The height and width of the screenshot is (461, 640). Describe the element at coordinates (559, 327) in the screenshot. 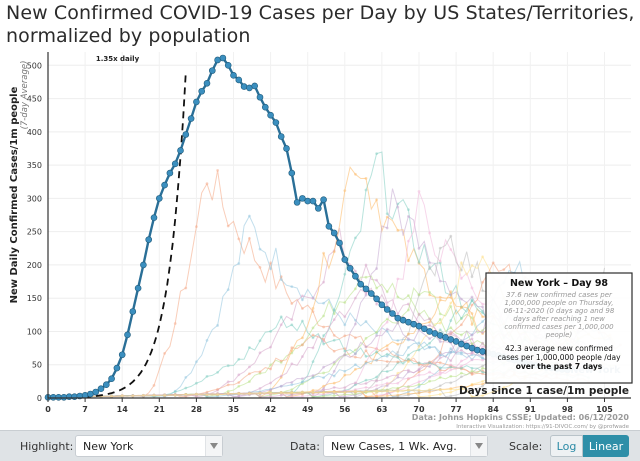

I see `tooltip-detail-line: confirmed cases per 1,000,000` at that location.